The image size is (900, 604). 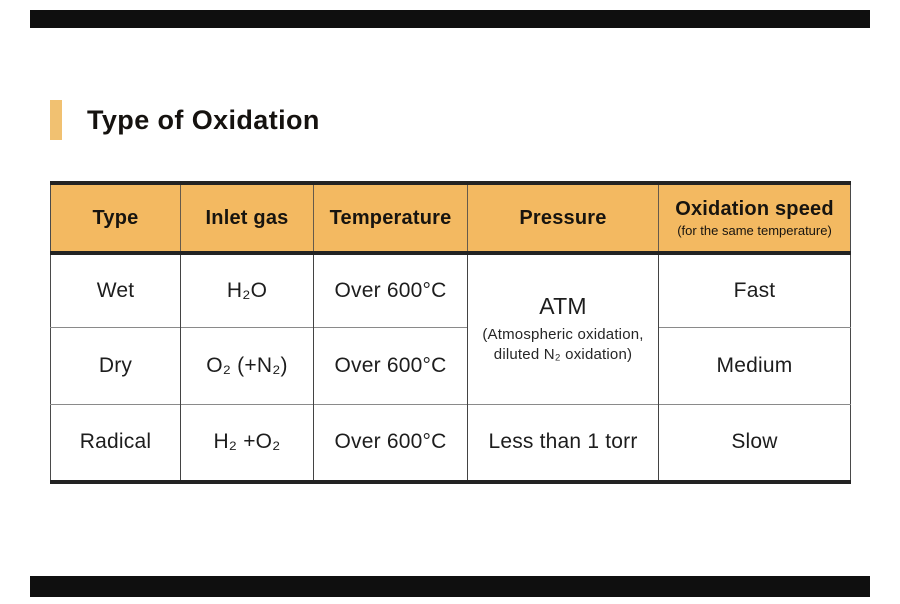 What do you see at coordinates (247, 219) in the screenshot?
I see `column-header-inlet-gas: Inlet gas` at bounding box center [247, 219].